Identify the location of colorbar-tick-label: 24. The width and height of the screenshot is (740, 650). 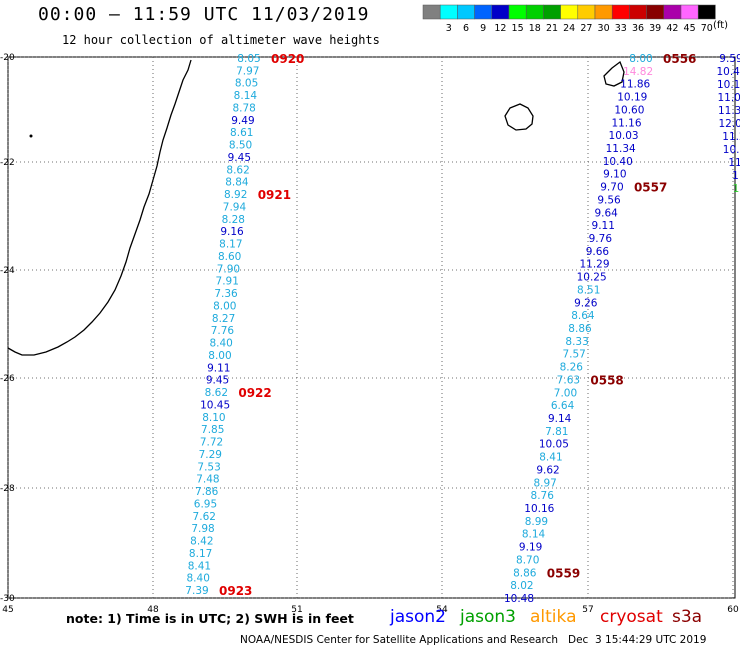
(569, 28).